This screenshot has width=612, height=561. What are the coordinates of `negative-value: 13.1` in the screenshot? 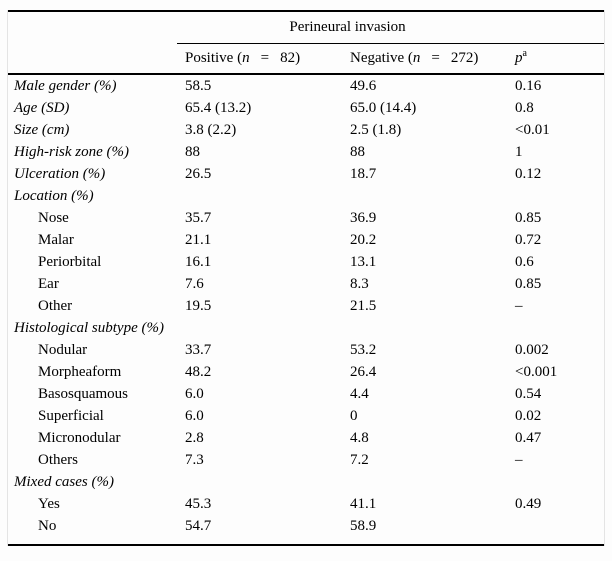 It's located at (363, 261).